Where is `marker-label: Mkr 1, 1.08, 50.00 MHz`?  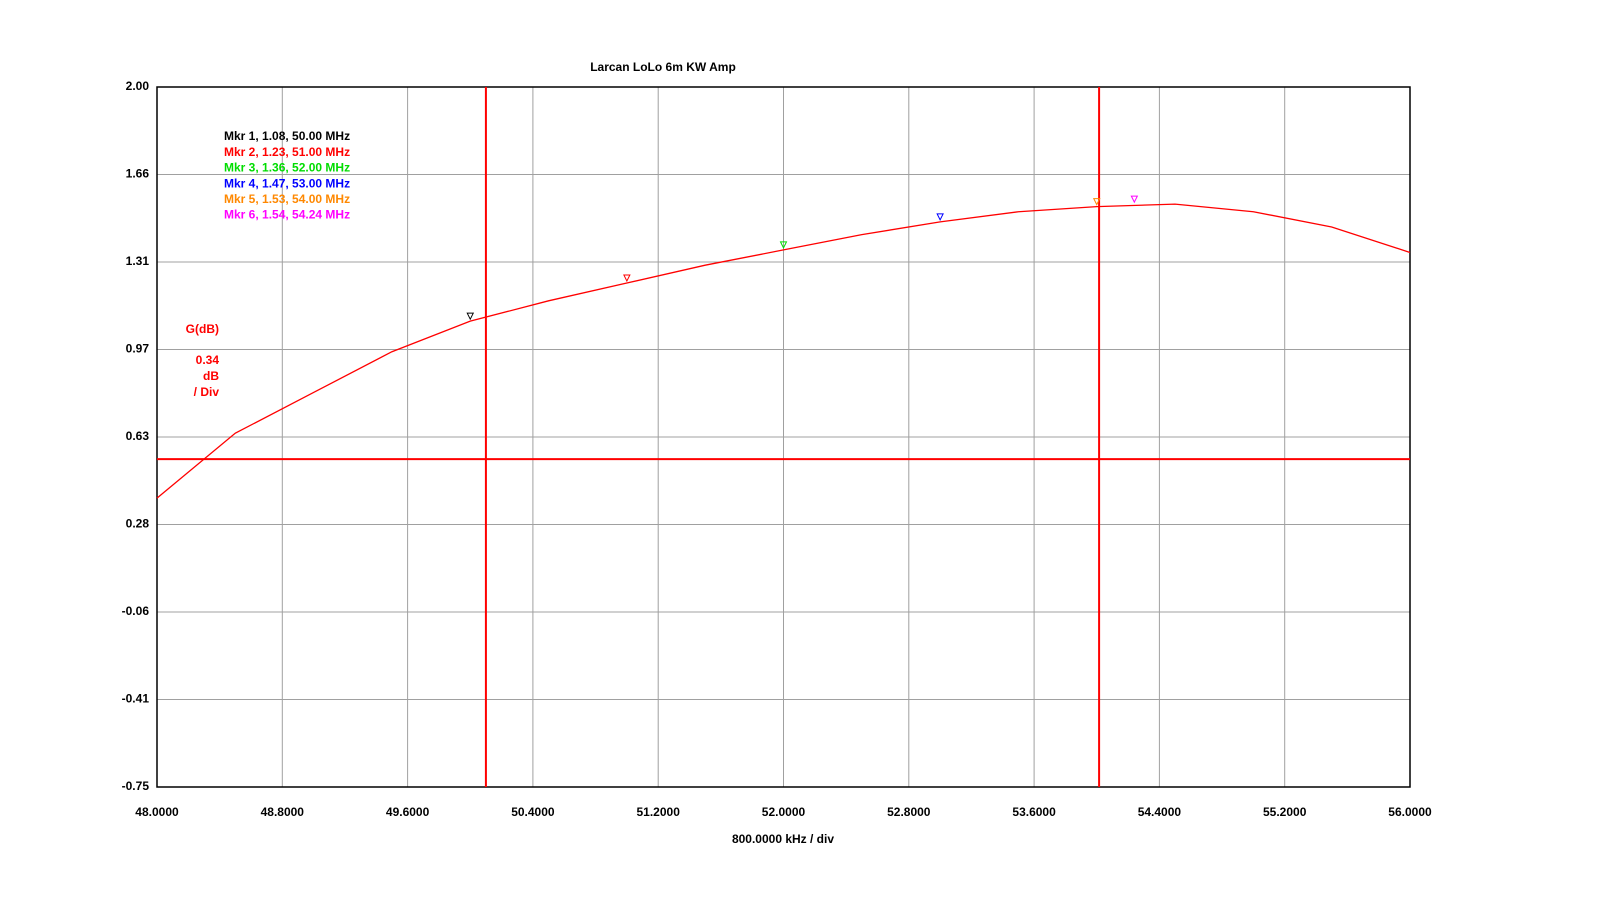 marker-label: Mkr 1, 1.08, 50.00 MHz is located at coordinates (287, 136).